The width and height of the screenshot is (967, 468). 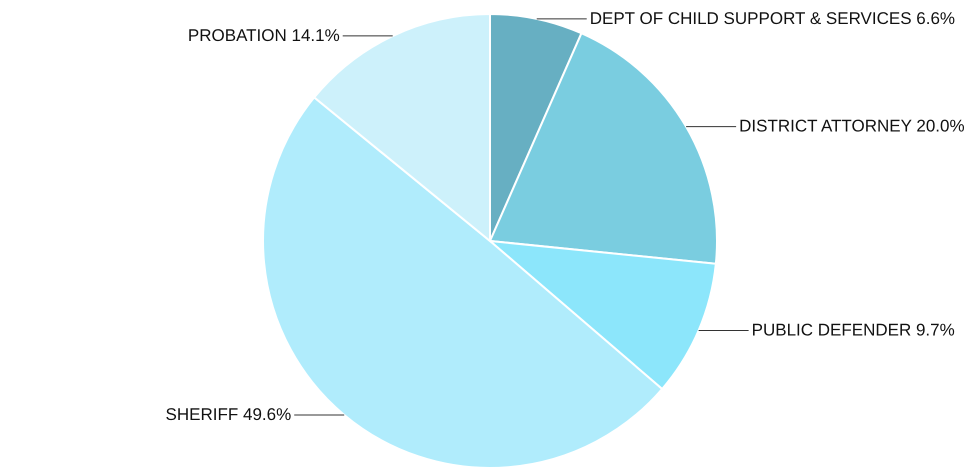 I want to click on slice-label: PROBATION 14.1%, so click(x=264, y=35).